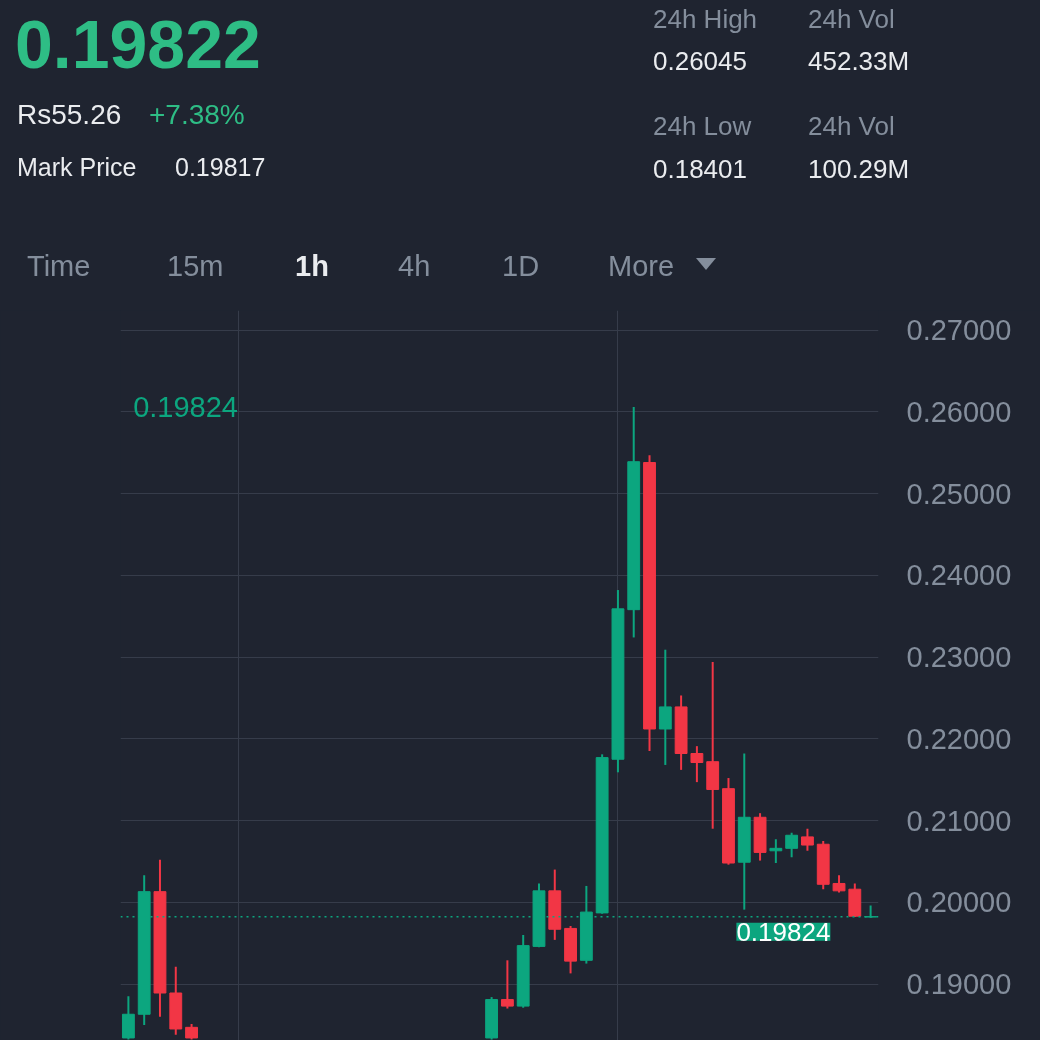 This screenshot has width=1040, height=1040. I want to click on text: Mark Price, so click(77, 167).